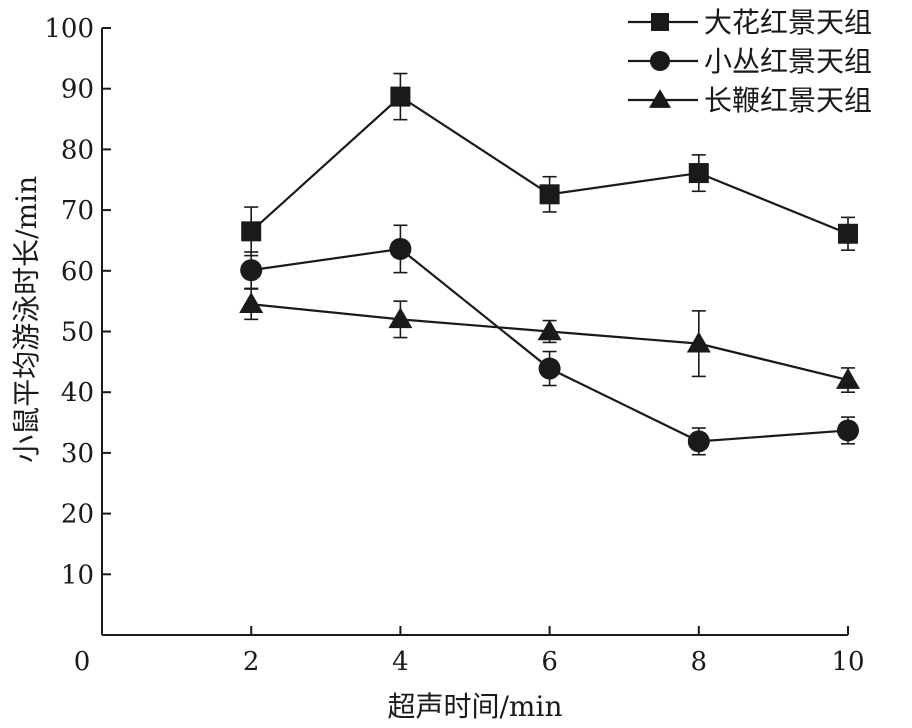  Describe the element at coordinates (77, 211) in the screenshot. I see `y-tick-label: 70` at that location.